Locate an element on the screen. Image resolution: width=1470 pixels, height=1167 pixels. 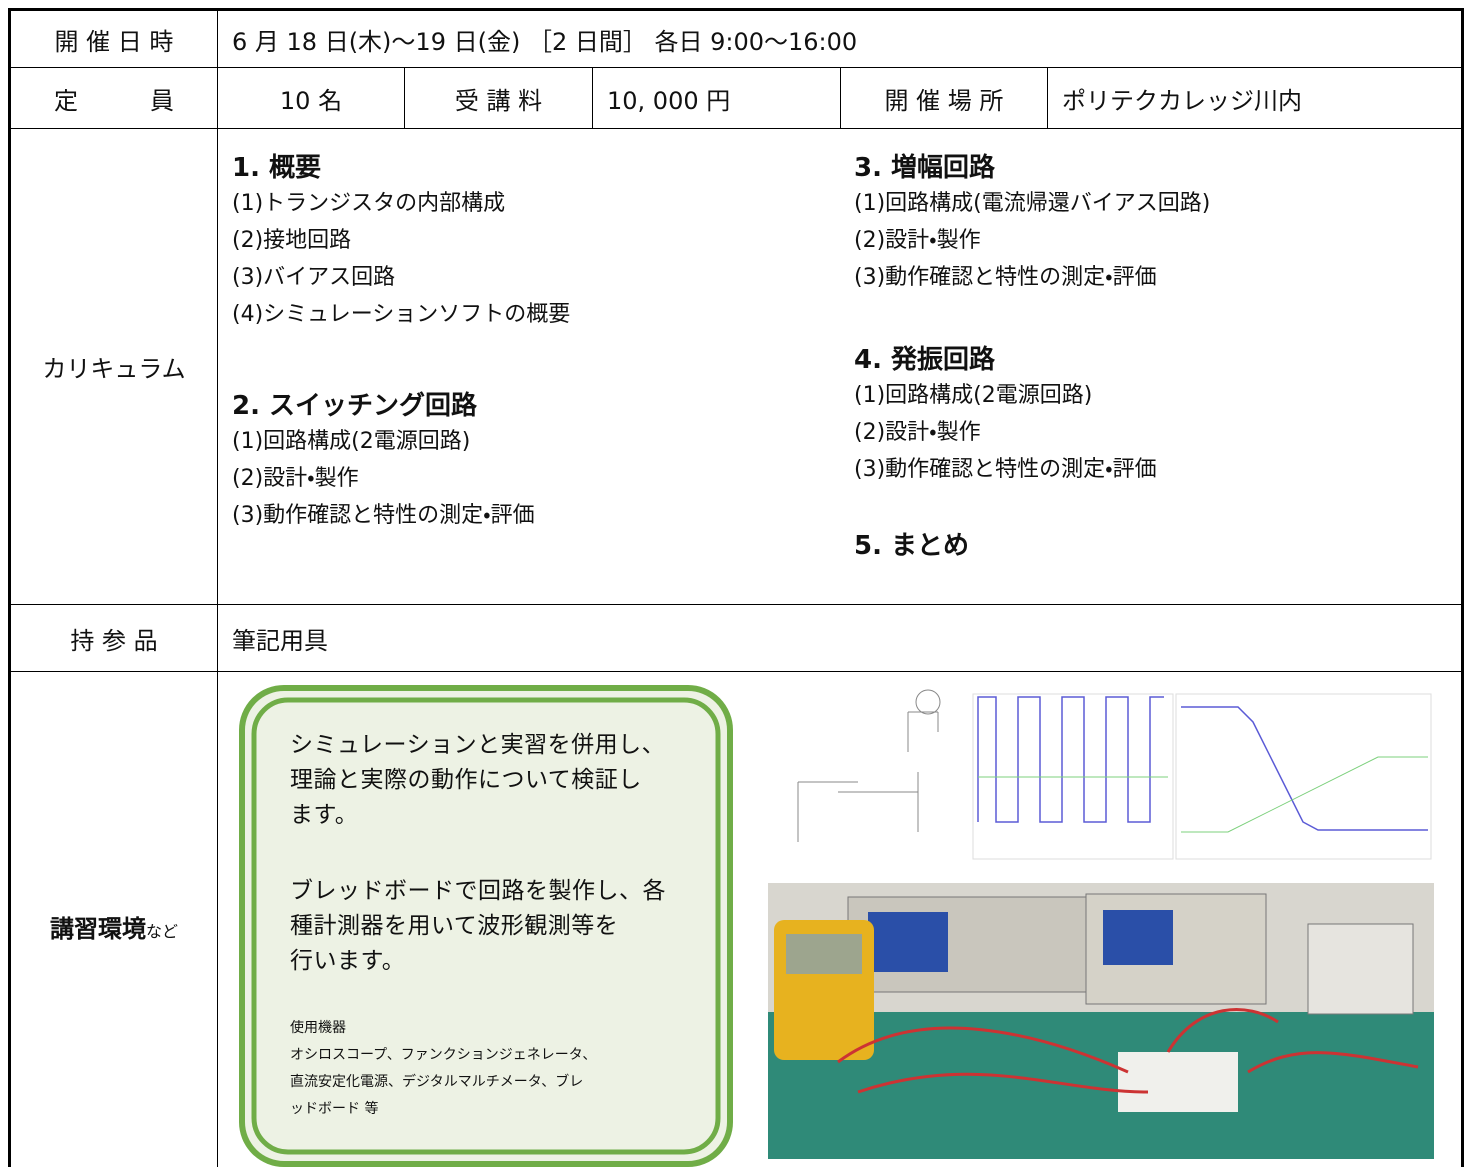
note-box-inner is located at coordinates (486, 926).